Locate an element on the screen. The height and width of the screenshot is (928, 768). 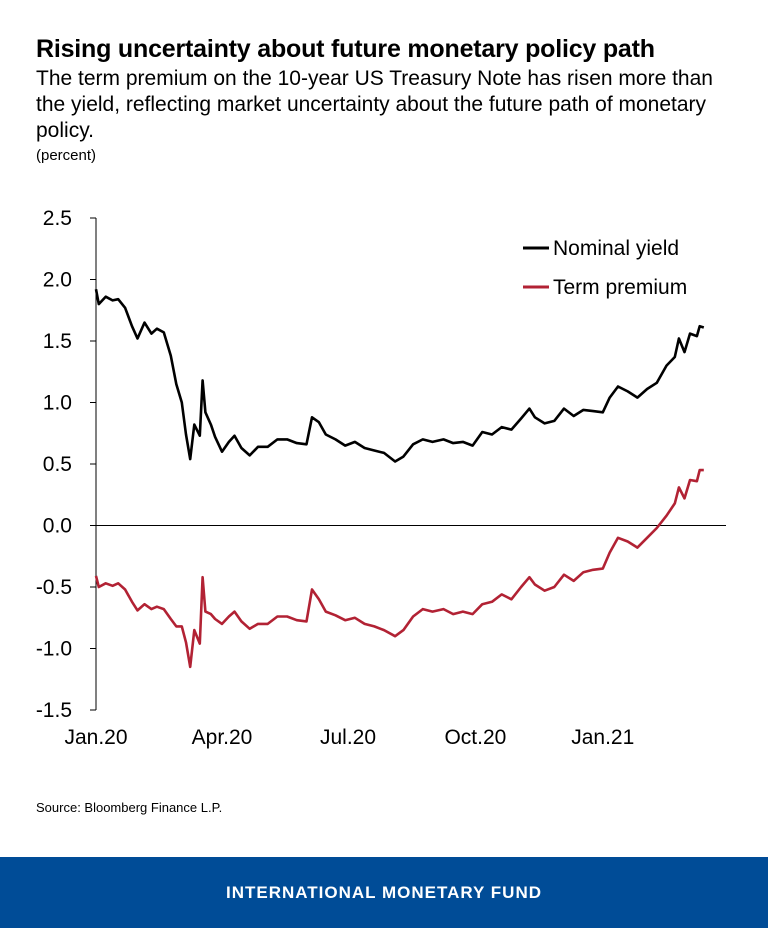
y-tick-label: 1.0 is located at coordinates (57, 403).